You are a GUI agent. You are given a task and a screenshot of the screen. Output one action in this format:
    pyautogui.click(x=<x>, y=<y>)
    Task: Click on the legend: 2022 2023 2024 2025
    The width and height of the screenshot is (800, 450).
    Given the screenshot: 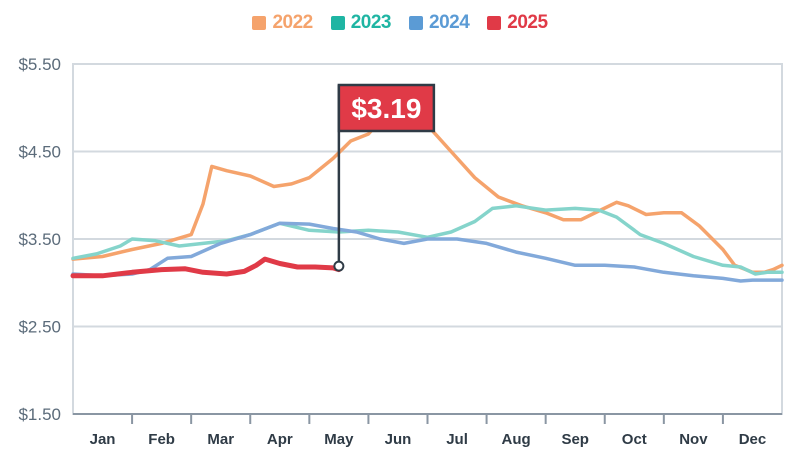 What is the action you would take?
    pyautogui.click(x=400, y=23)
    